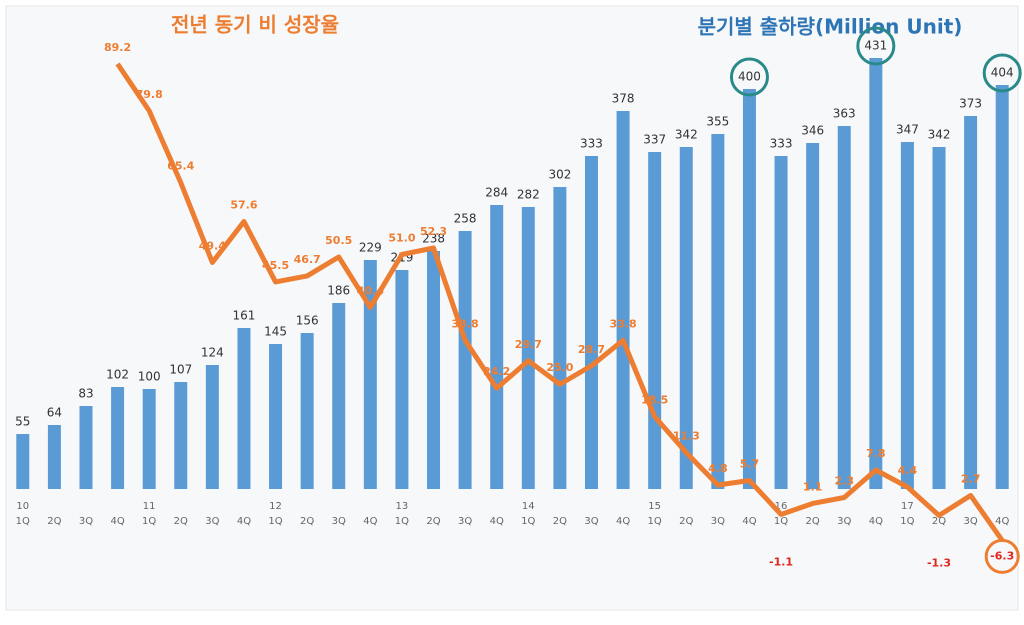  What do you see at coordinates (244, 316) in the screenshot?
I see `bar-value-label: 161` at bounding box center [244, 316].